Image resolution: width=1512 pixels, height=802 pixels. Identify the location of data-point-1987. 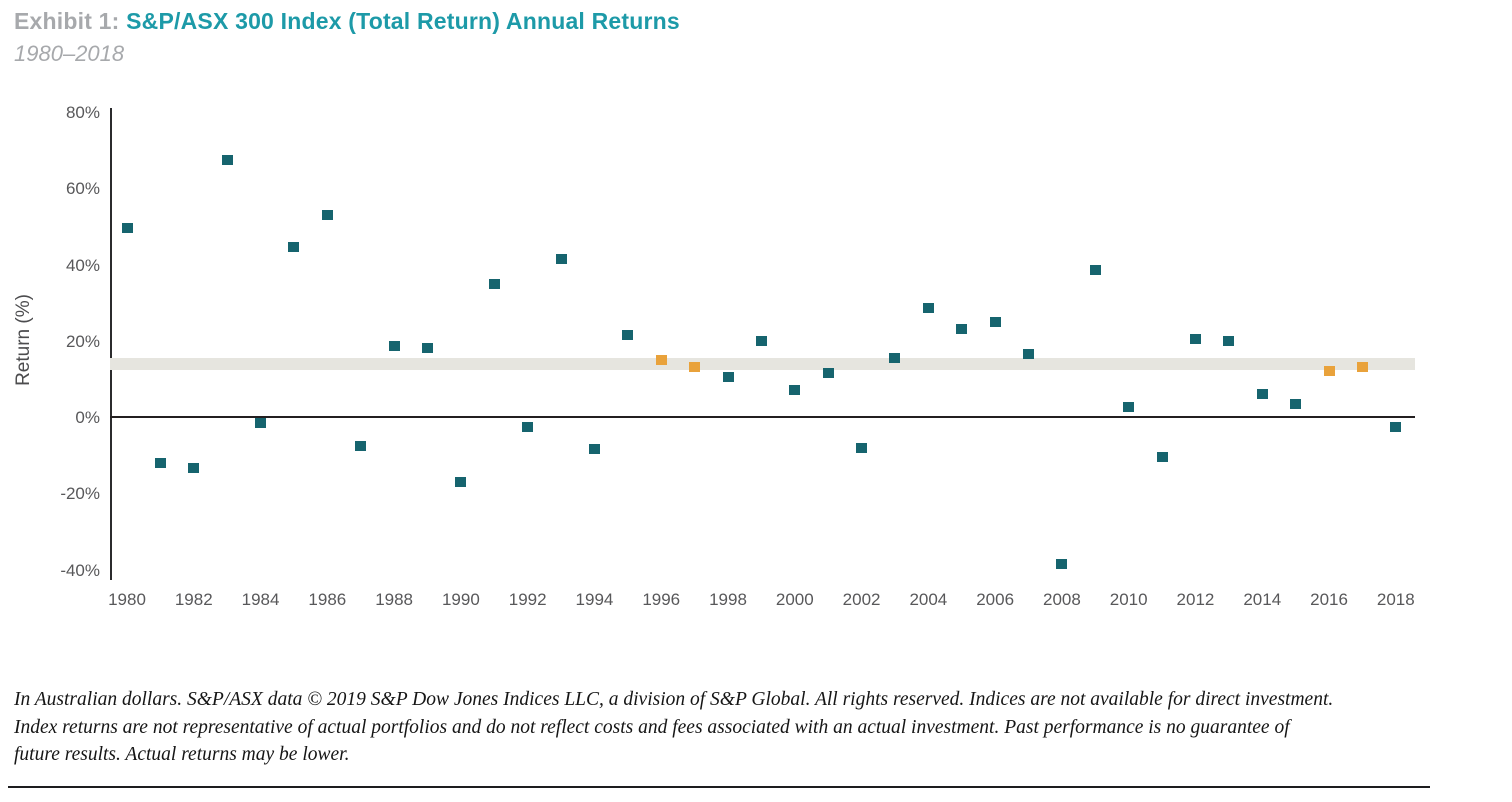
(361, 445).